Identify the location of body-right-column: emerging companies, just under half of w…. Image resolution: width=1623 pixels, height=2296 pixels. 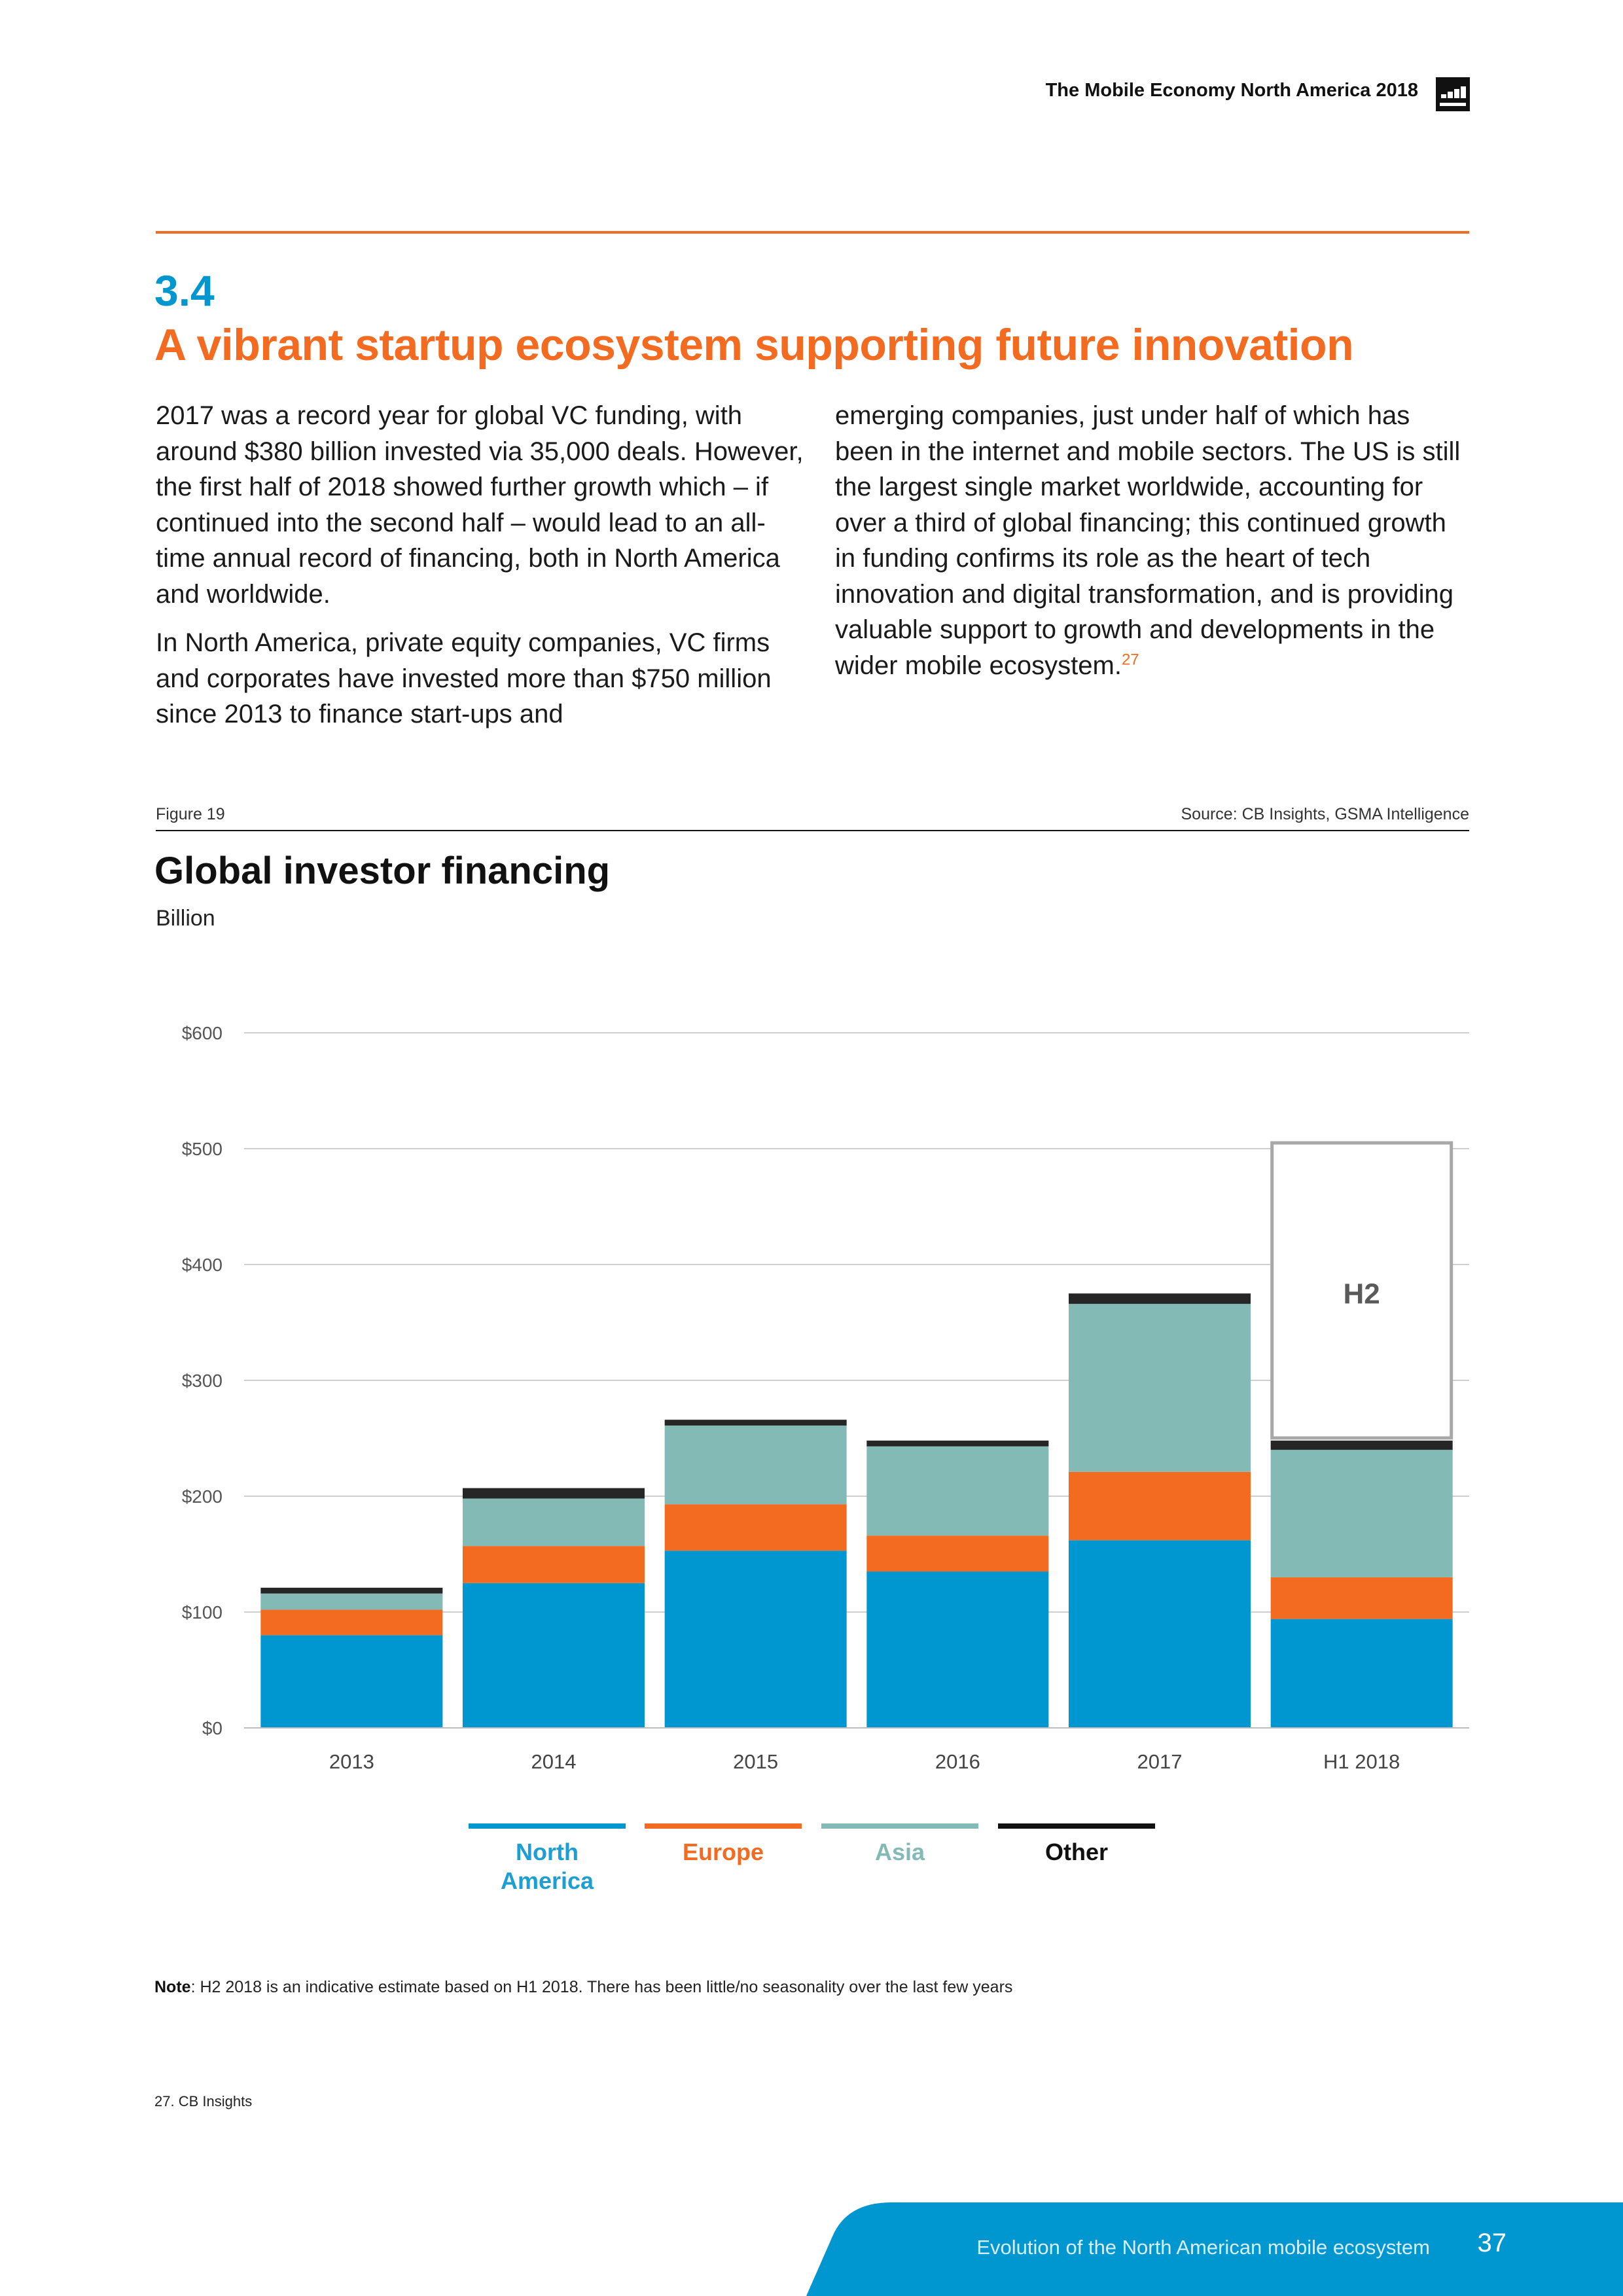
(1153, 547).